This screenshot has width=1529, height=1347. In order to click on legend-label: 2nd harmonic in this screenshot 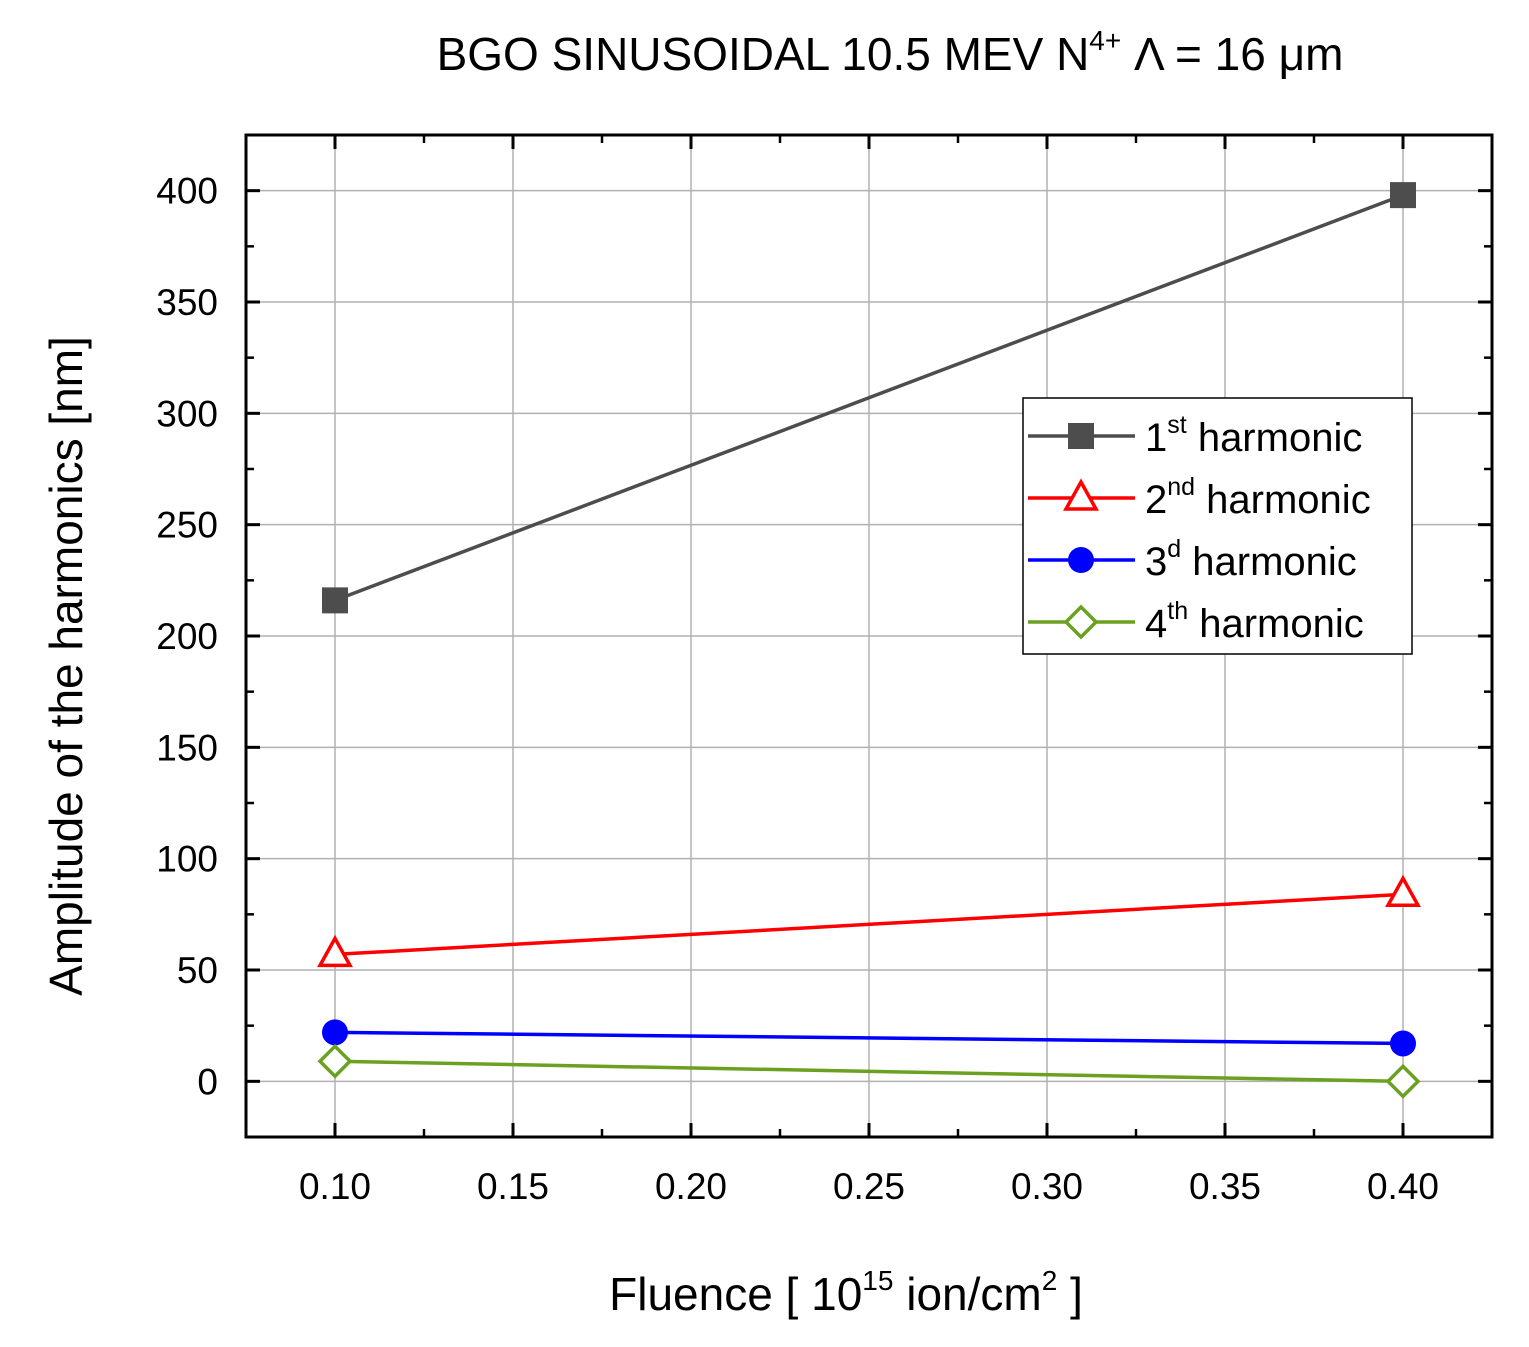, I will do `click(1258, 497)`.